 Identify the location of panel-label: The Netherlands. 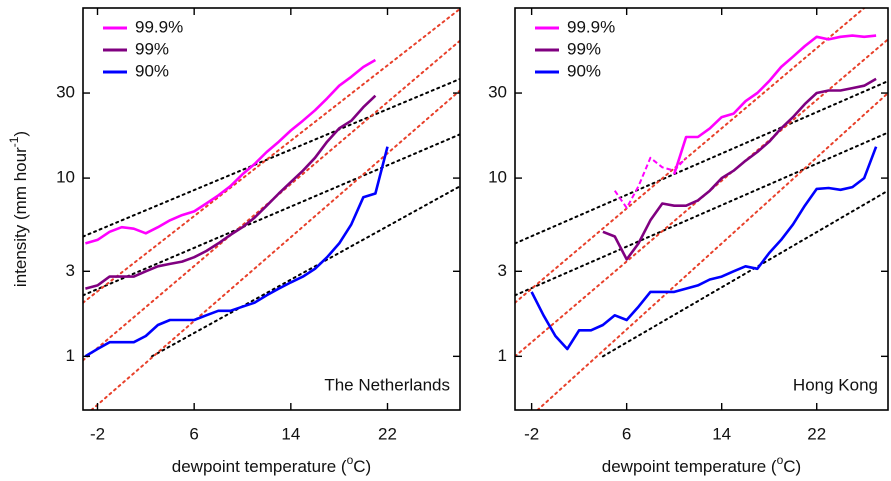
(387, 384).